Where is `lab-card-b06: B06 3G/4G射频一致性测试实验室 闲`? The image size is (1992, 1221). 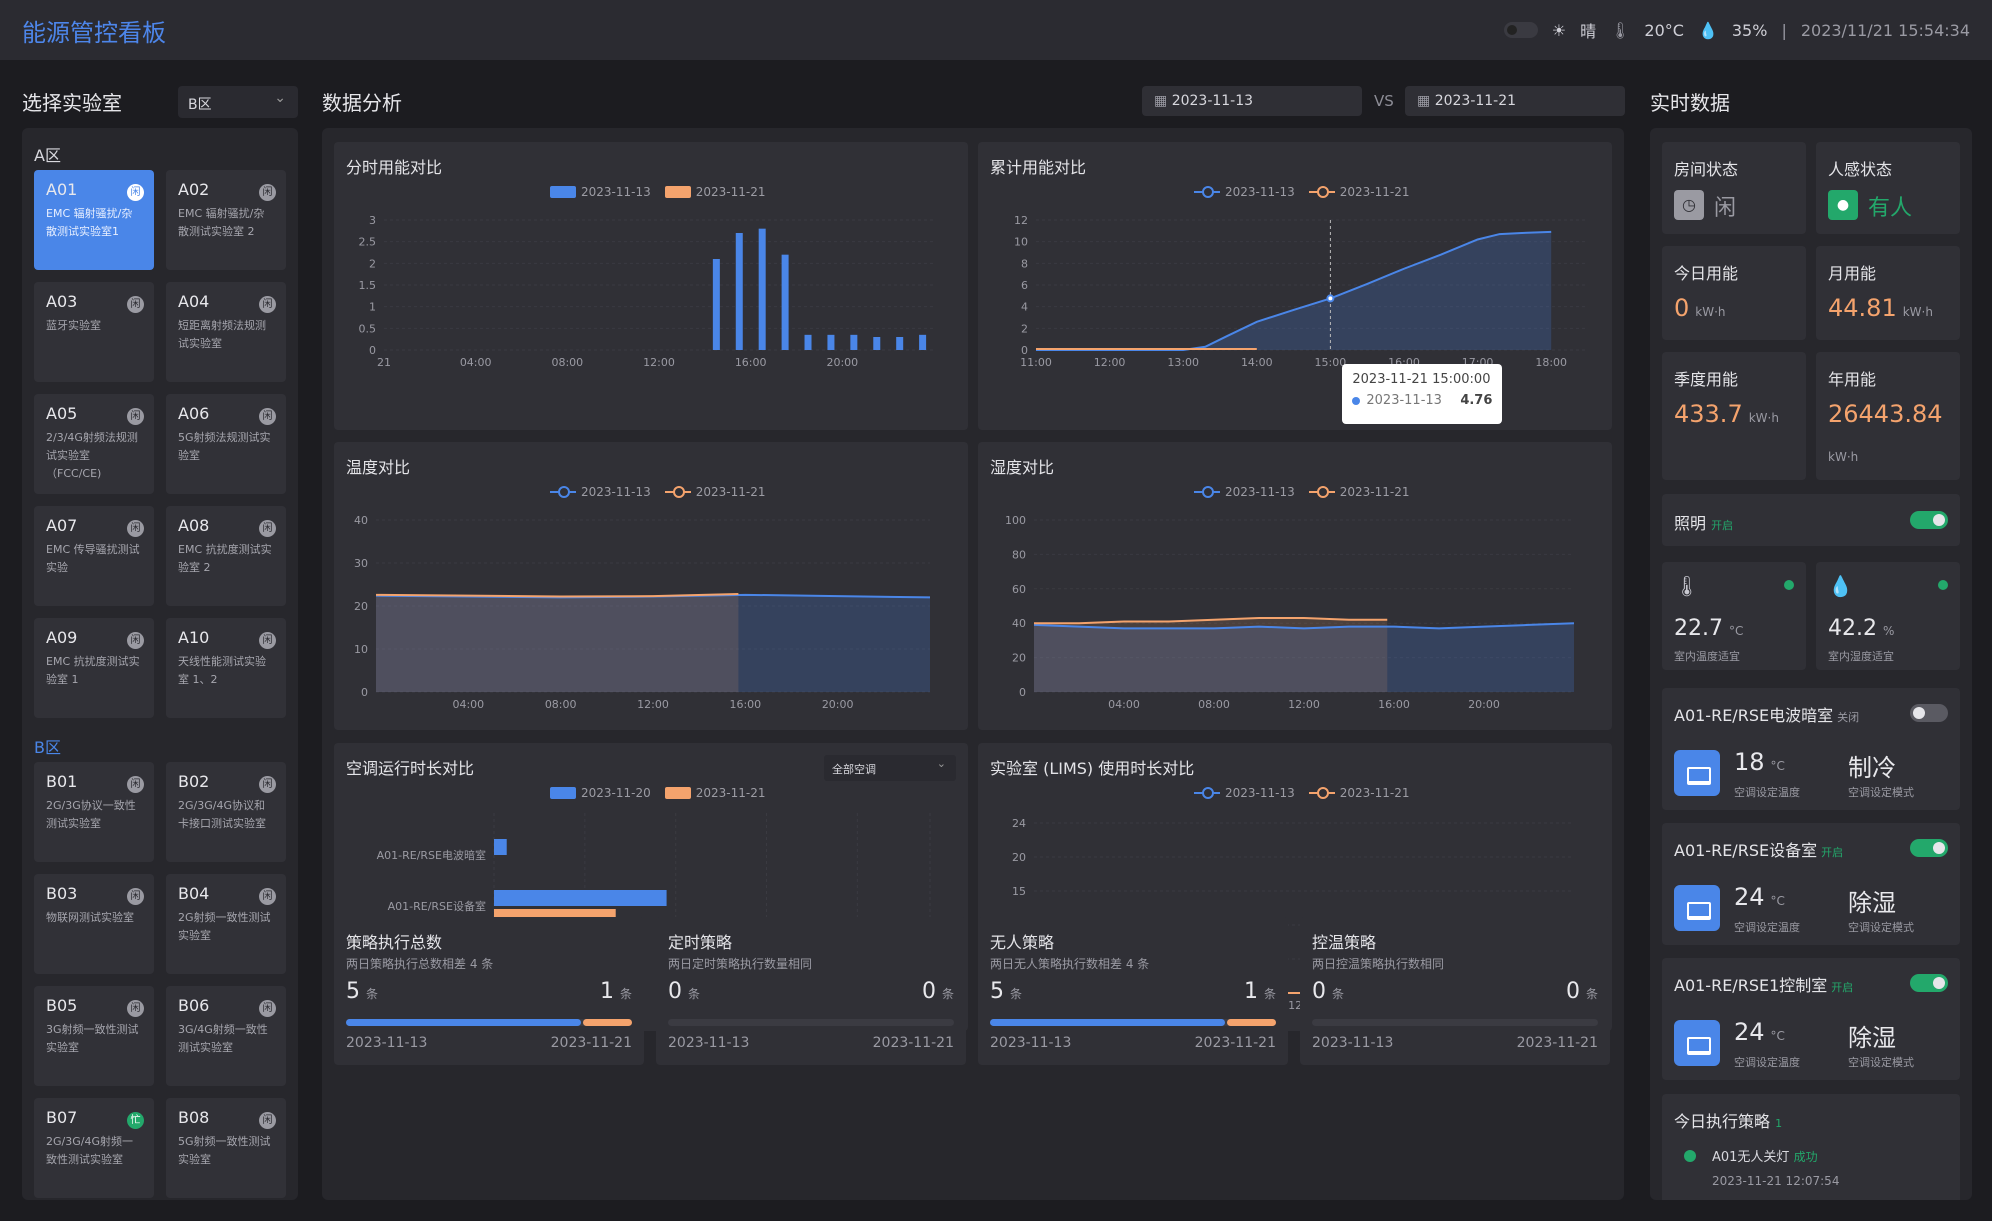
lab-card-b06: B06 3G/4G射频一致性测试实验室 闲 is located at coordinates (226, 1036).